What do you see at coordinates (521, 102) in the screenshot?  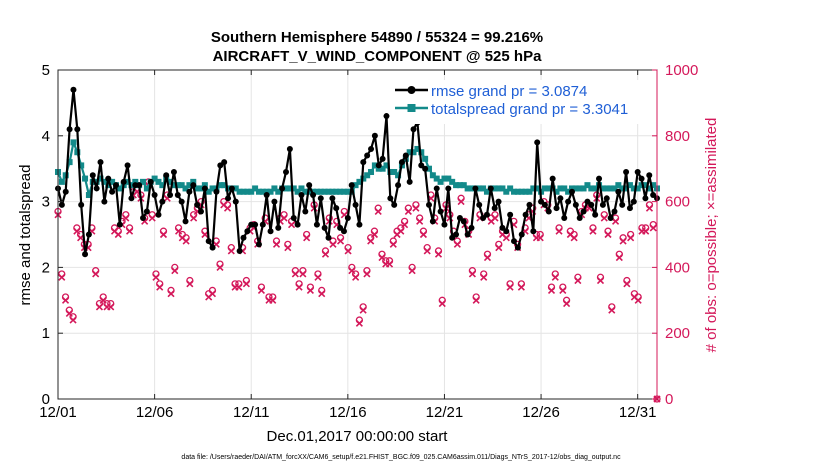 I see `legend-box` at bounding box center [521, 102].